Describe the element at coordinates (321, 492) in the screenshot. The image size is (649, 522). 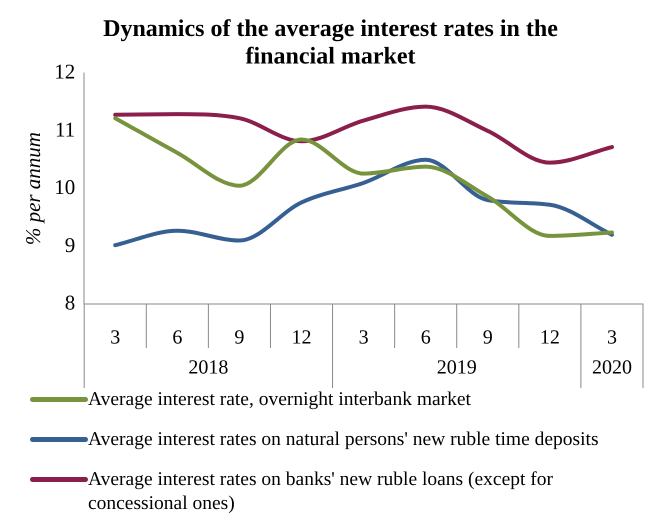
I see `legend-label: Average interest rates on banks' new ruble loans (except for concessional ones)` at that location.